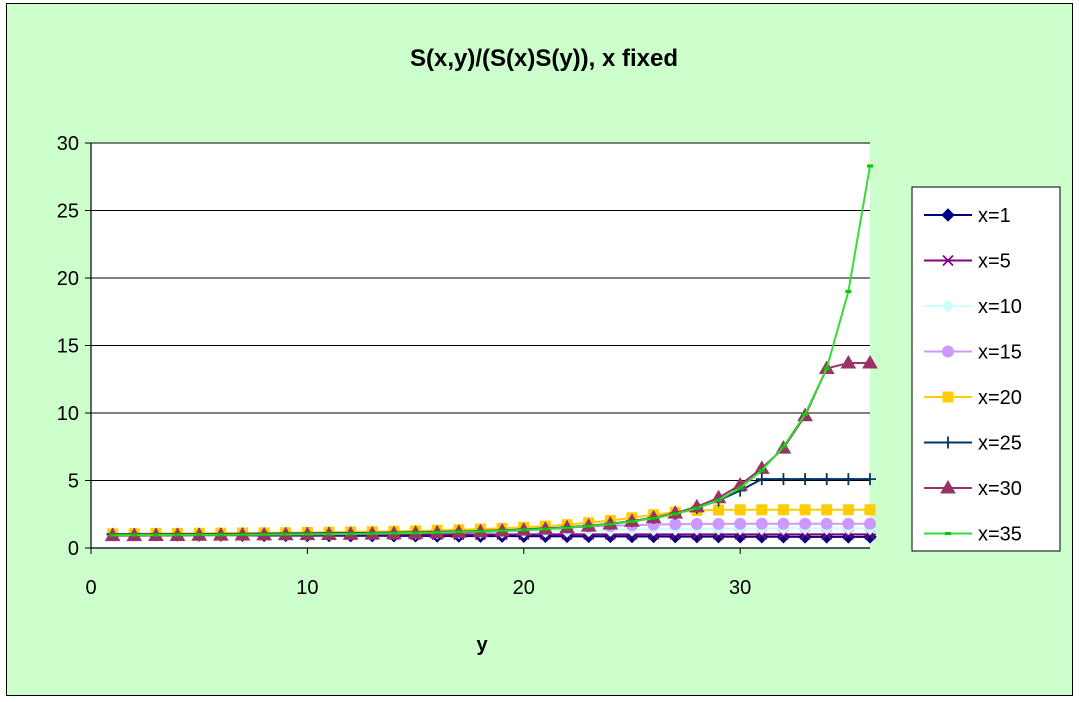 This screenshot has width=1079, height=702. Describe the element at coordinates (112, 535) in the screenshot. I see `point-x=35-1` at that location.